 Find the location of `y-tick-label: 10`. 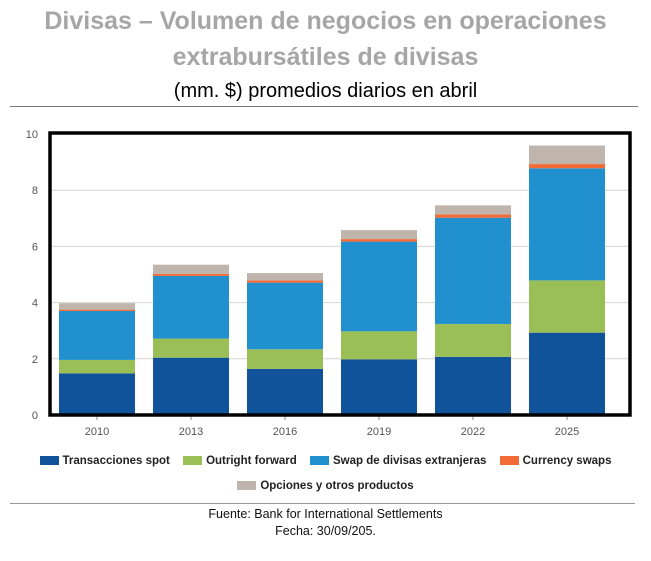

y-tick-label: 10 is located at coordinates (32, 135).